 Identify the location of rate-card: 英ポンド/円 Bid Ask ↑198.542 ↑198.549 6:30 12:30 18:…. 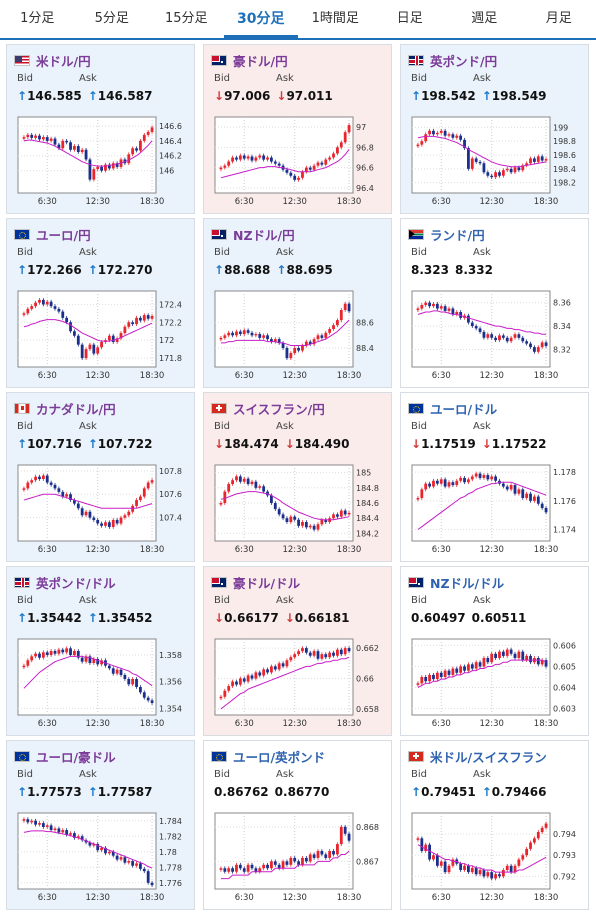
(494, 129).